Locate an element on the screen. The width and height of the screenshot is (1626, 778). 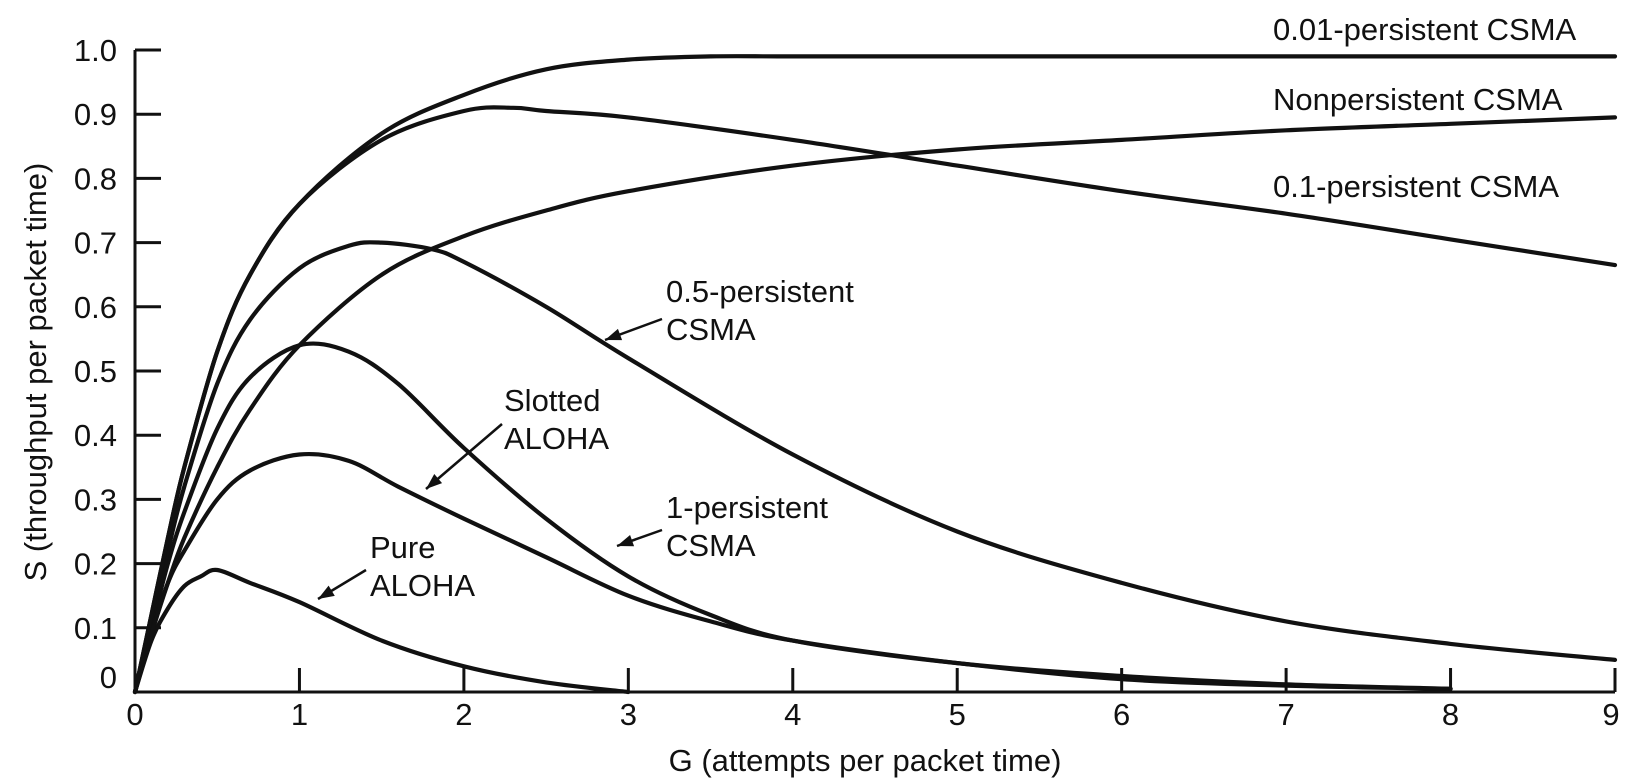
x-tick-label: 4 is located at coordinates (792, 714).